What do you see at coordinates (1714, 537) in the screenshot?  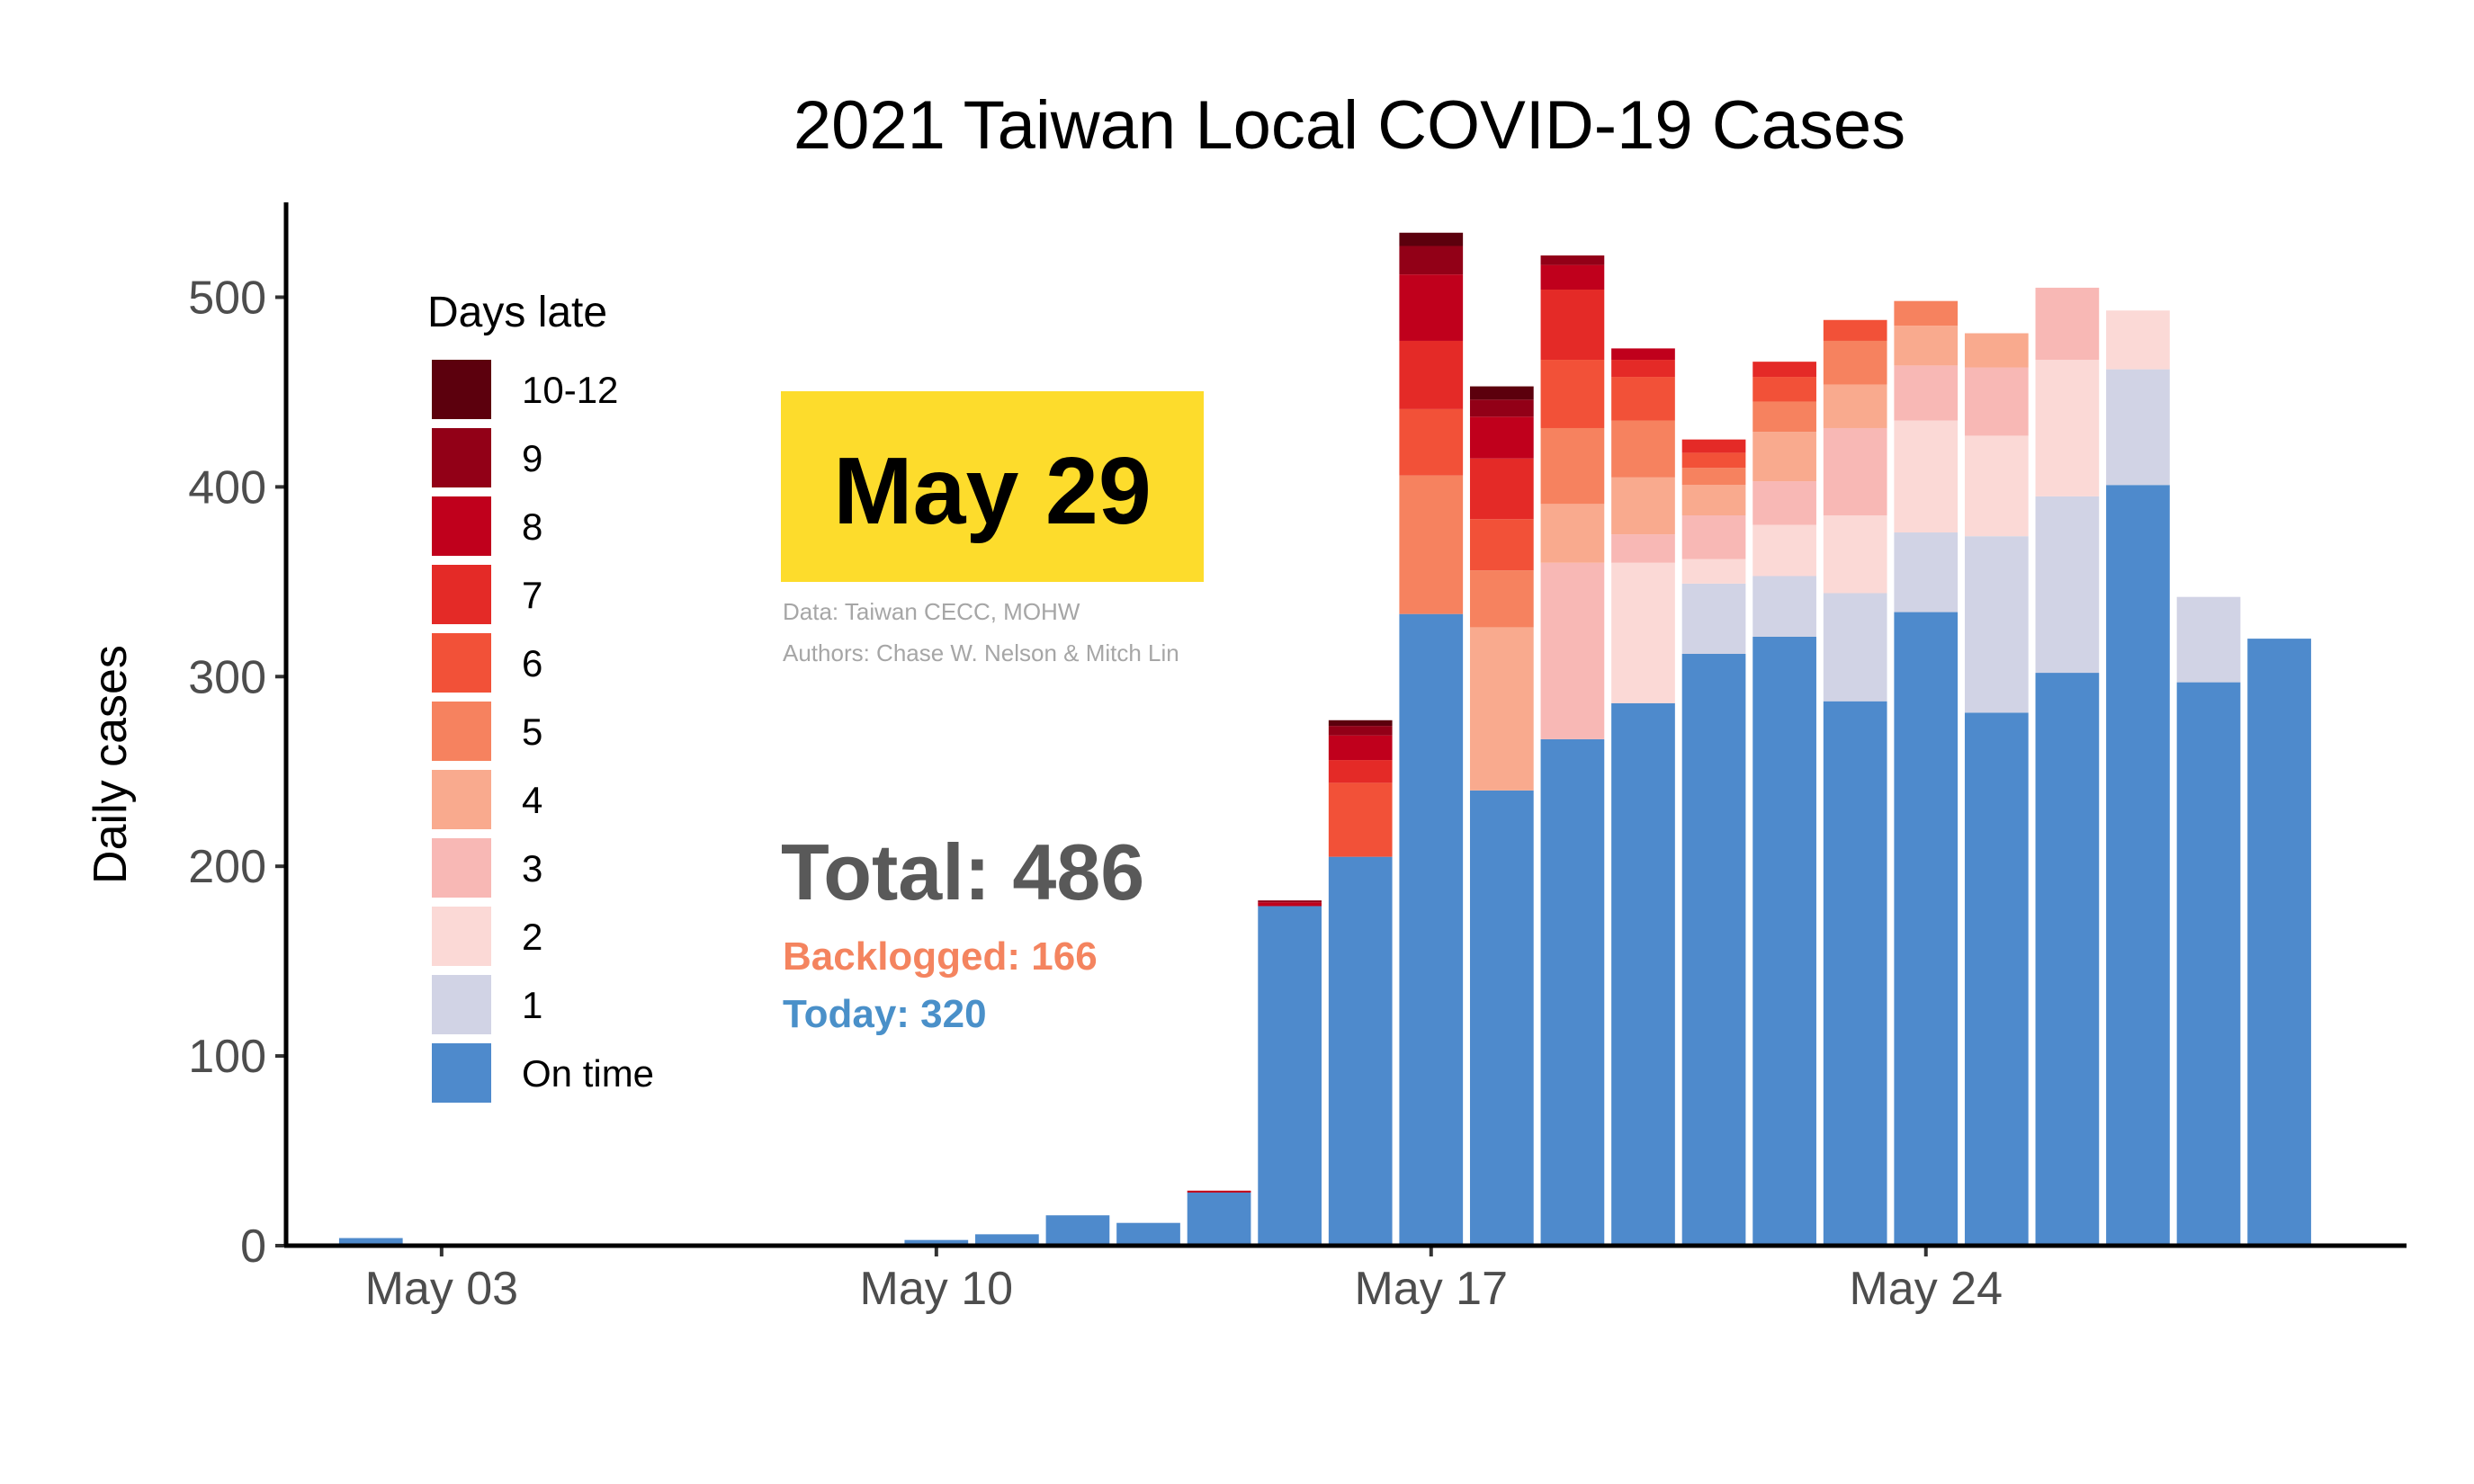 I see `bar-segment-may21-series3` at bounding box center [1714, 537].